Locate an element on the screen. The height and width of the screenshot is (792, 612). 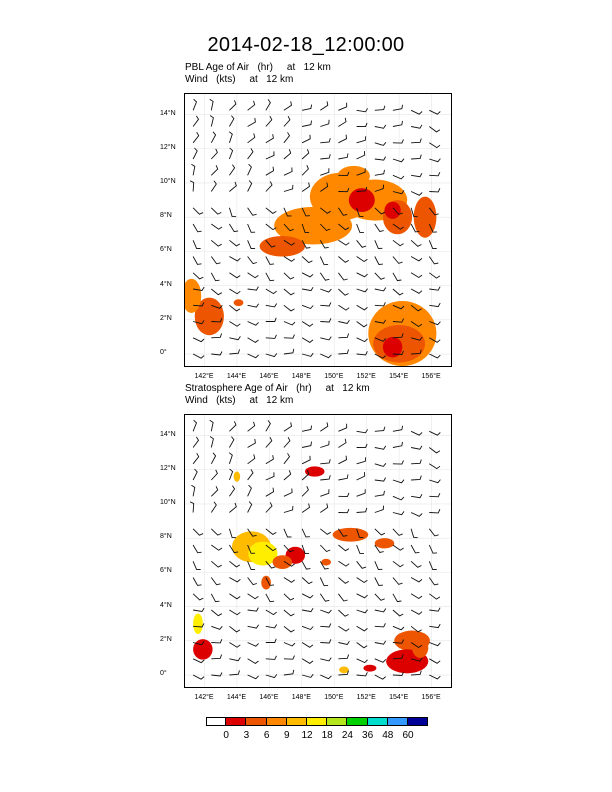
age-of-air-shade is located at coordinates (353, 176).